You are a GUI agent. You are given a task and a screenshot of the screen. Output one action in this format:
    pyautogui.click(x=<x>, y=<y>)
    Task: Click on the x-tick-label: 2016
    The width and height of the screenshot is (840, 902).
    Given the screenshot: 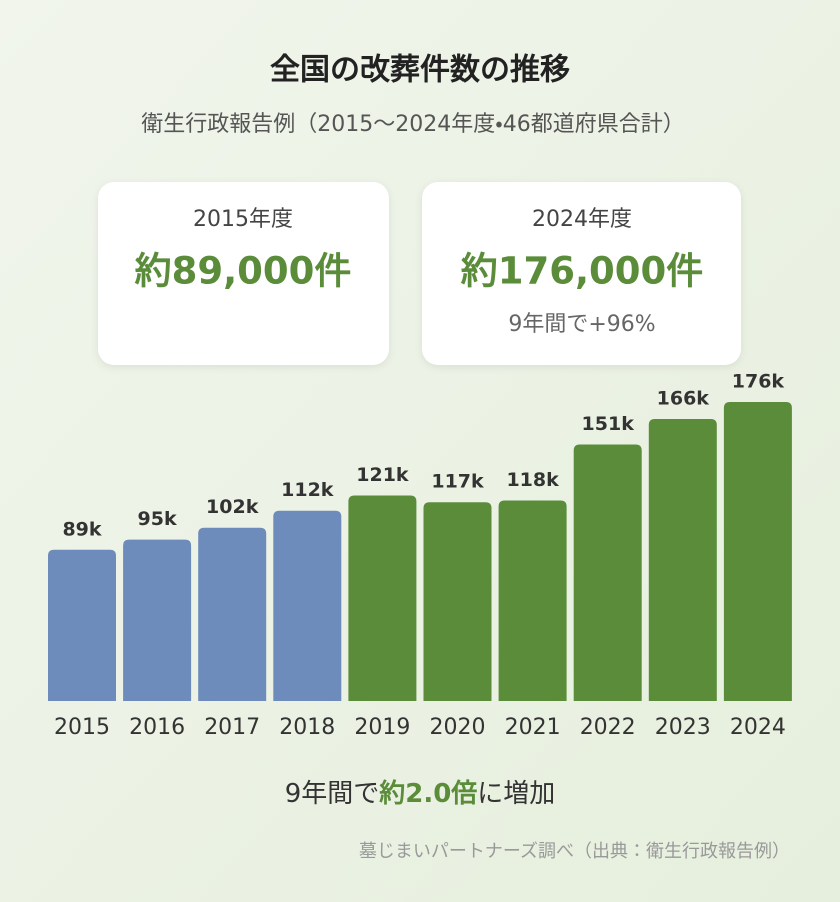 What is the action you would take?
    pyautogui.click(x=157, y=727)
    